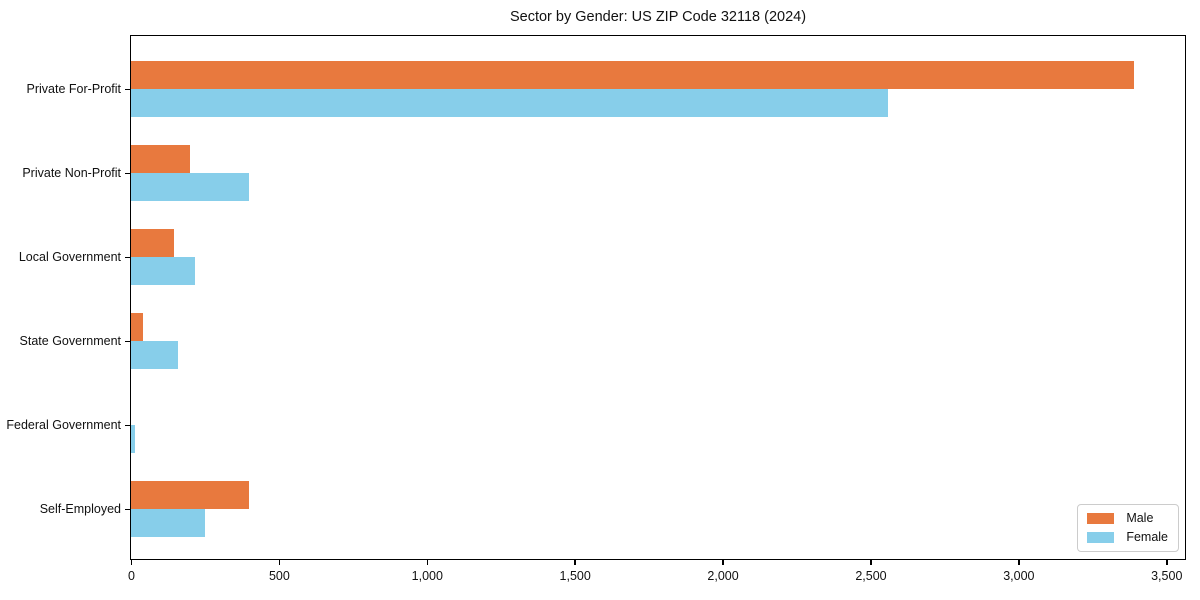 The width and height of the screenshot is (1200, 600). Describe the element at coordinates (63, 425) in the screenshot. I see `y-tick-label-federal-government: Federal Government` at that location.